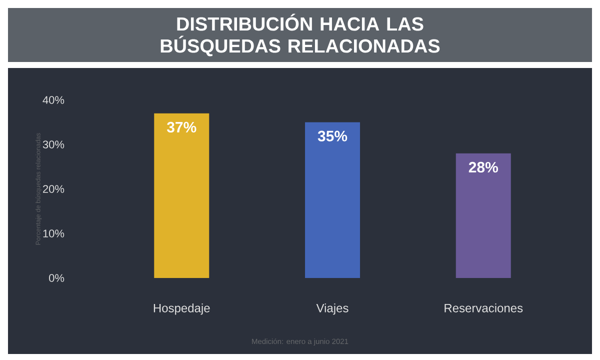 The height and width of the screenshot is (360, 600). Describe the element at coordinates (181, 127) in the screenshot. I see `data-label: 37%` at that location.